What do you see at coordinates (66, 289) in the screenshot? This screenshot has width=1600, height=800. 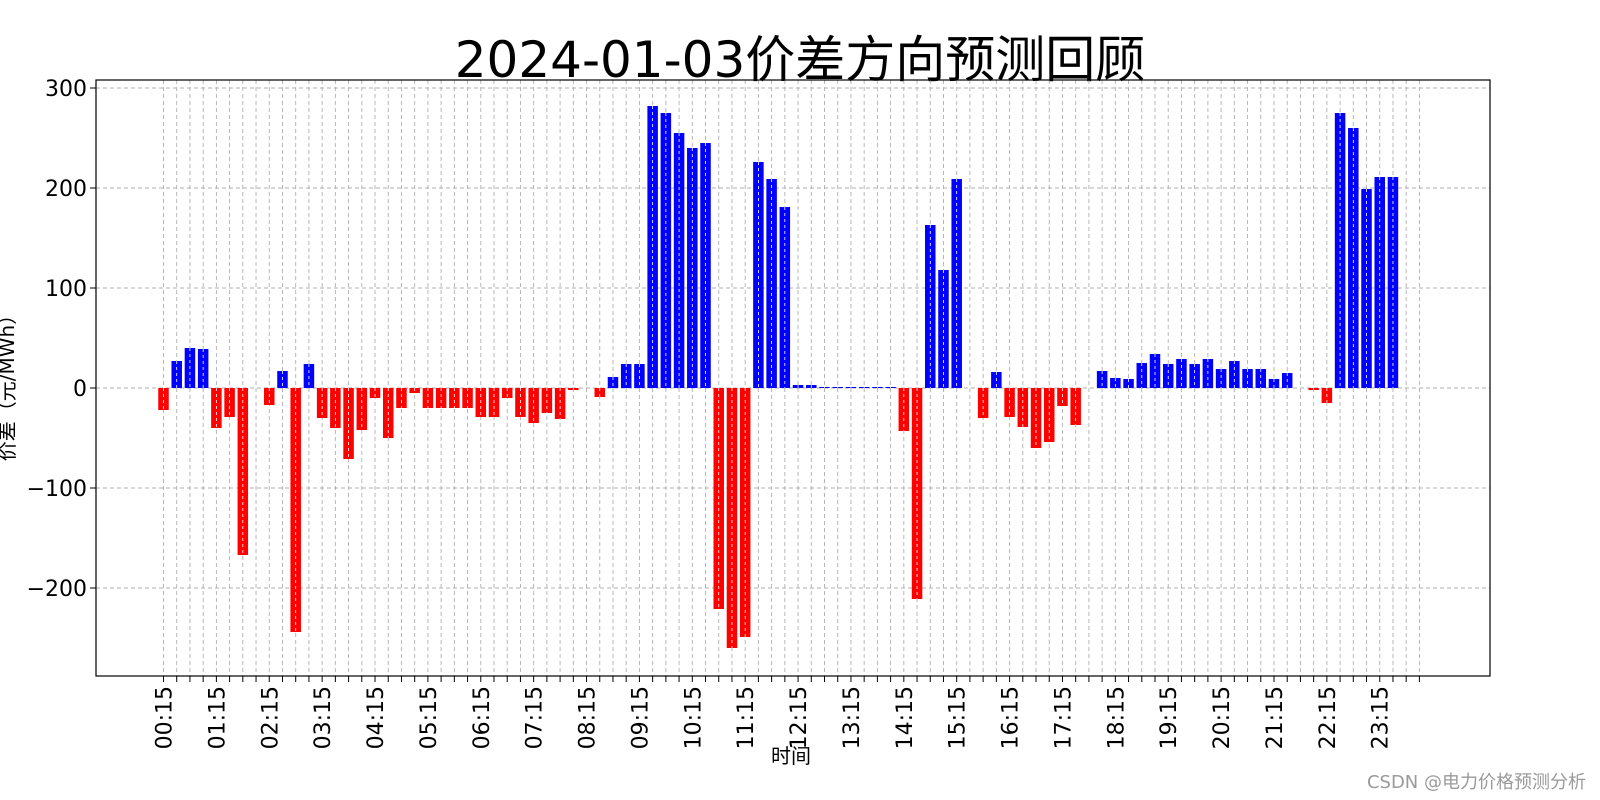 I see `y-tick-label: 100` at bounding box center [66, 289].